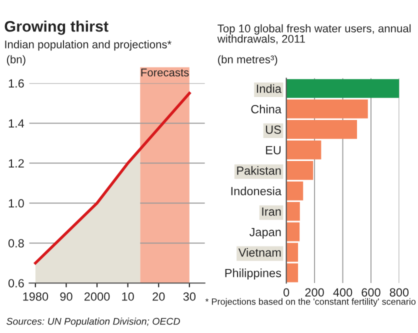 The height and width of the screenshot is (333, 418). What do you see at coordinates (273, 150) in the screenshot?
I see `y-tick-label: EU` at bounding box center [273, 150].